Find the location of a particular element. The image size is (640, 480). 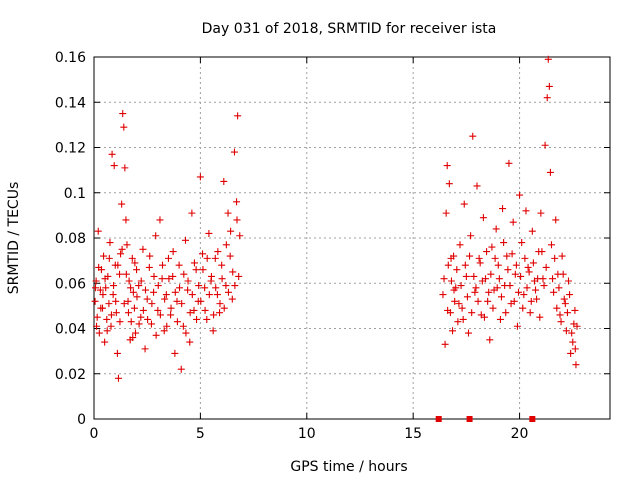

x-tick-label: 10 is located at coordinates (307, 434).